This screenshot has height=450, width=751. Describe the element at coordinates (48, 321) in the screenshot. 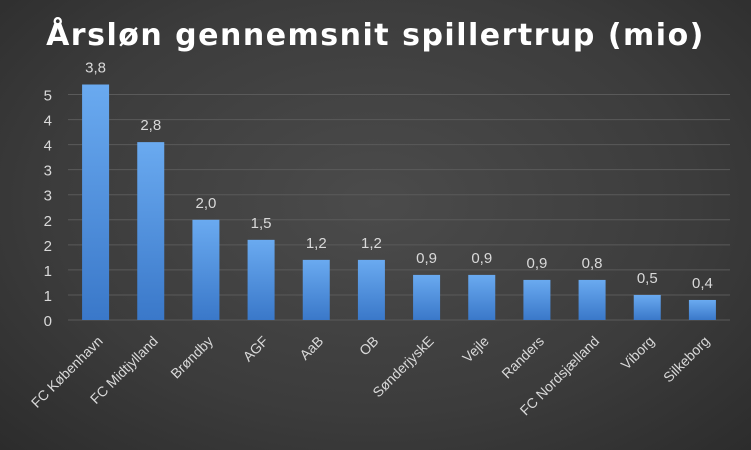

I see `y-tick-label: 0` at that location.